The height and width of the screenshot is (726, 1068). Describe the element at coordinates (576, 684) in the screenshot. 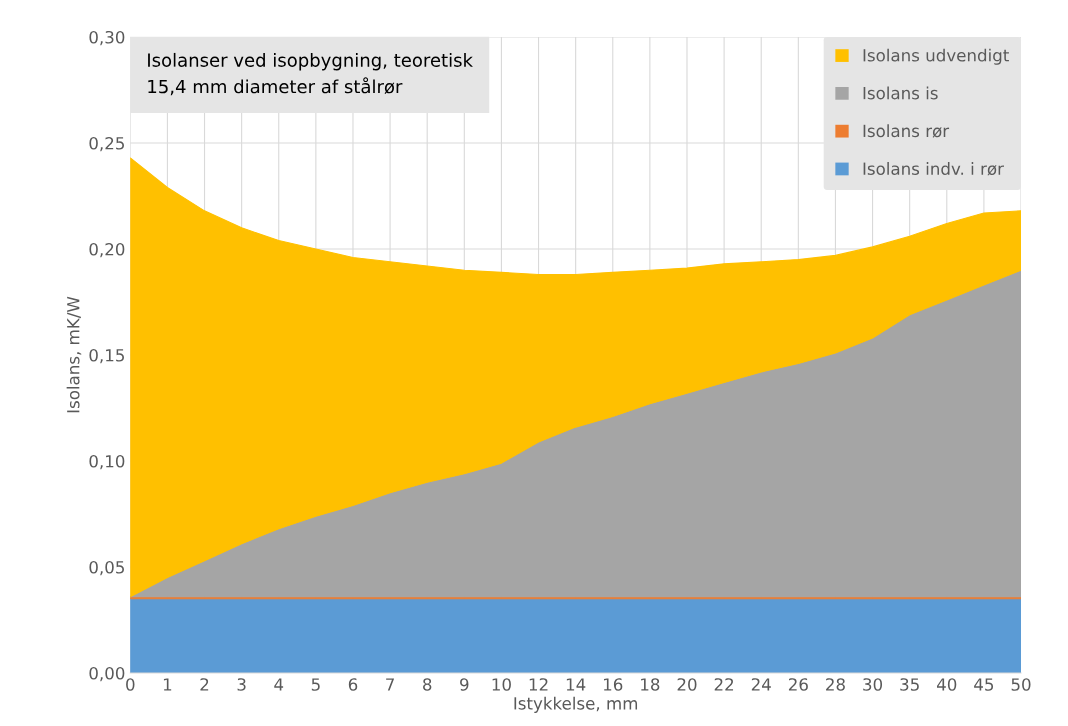

I see `x-tick-label: 14` at that location.